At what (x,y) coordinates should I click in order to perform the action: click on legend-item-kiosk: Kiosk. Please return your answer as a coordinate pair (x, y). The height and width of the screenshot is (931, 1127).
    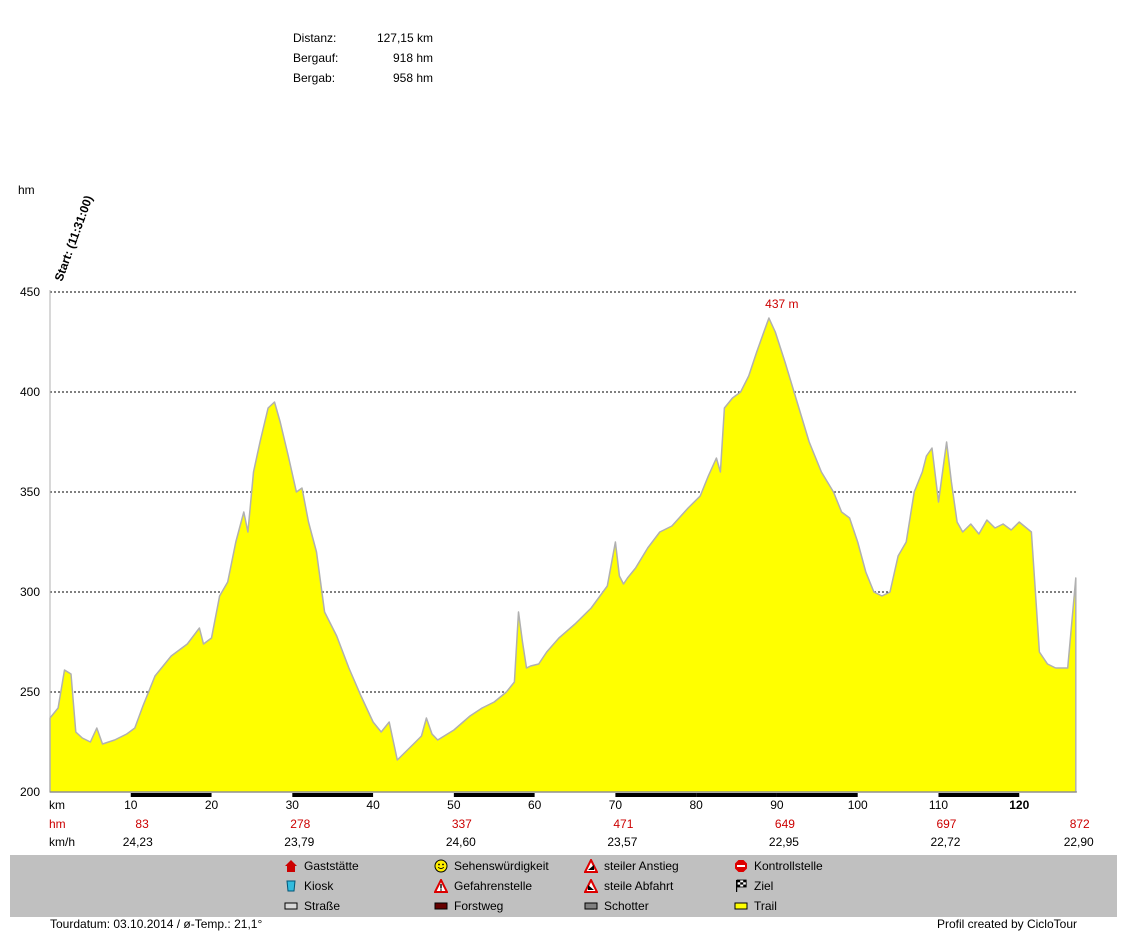
    Looking at the image, I should click on (308, 886).